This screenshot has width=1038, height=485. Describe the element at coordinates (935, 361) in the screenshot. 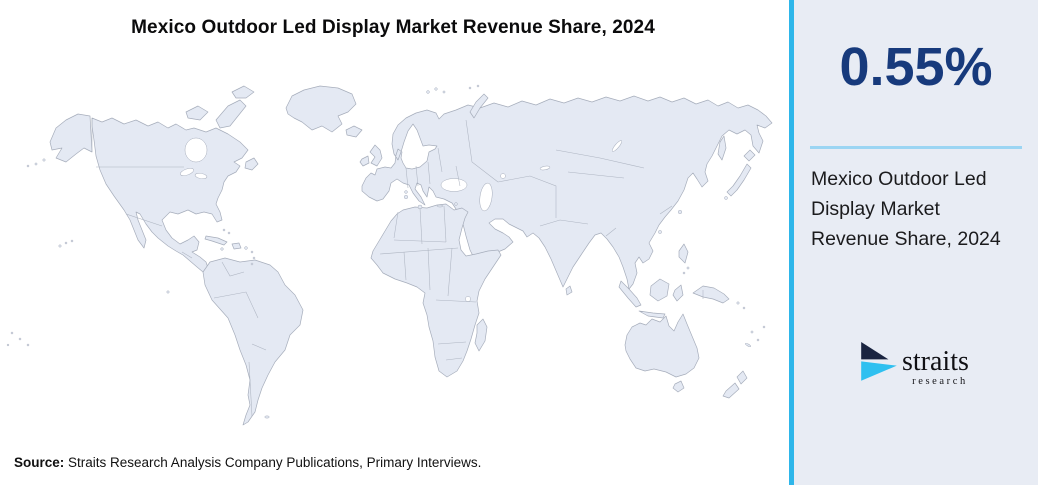

I see `logo-text-primary: straits` at that location.